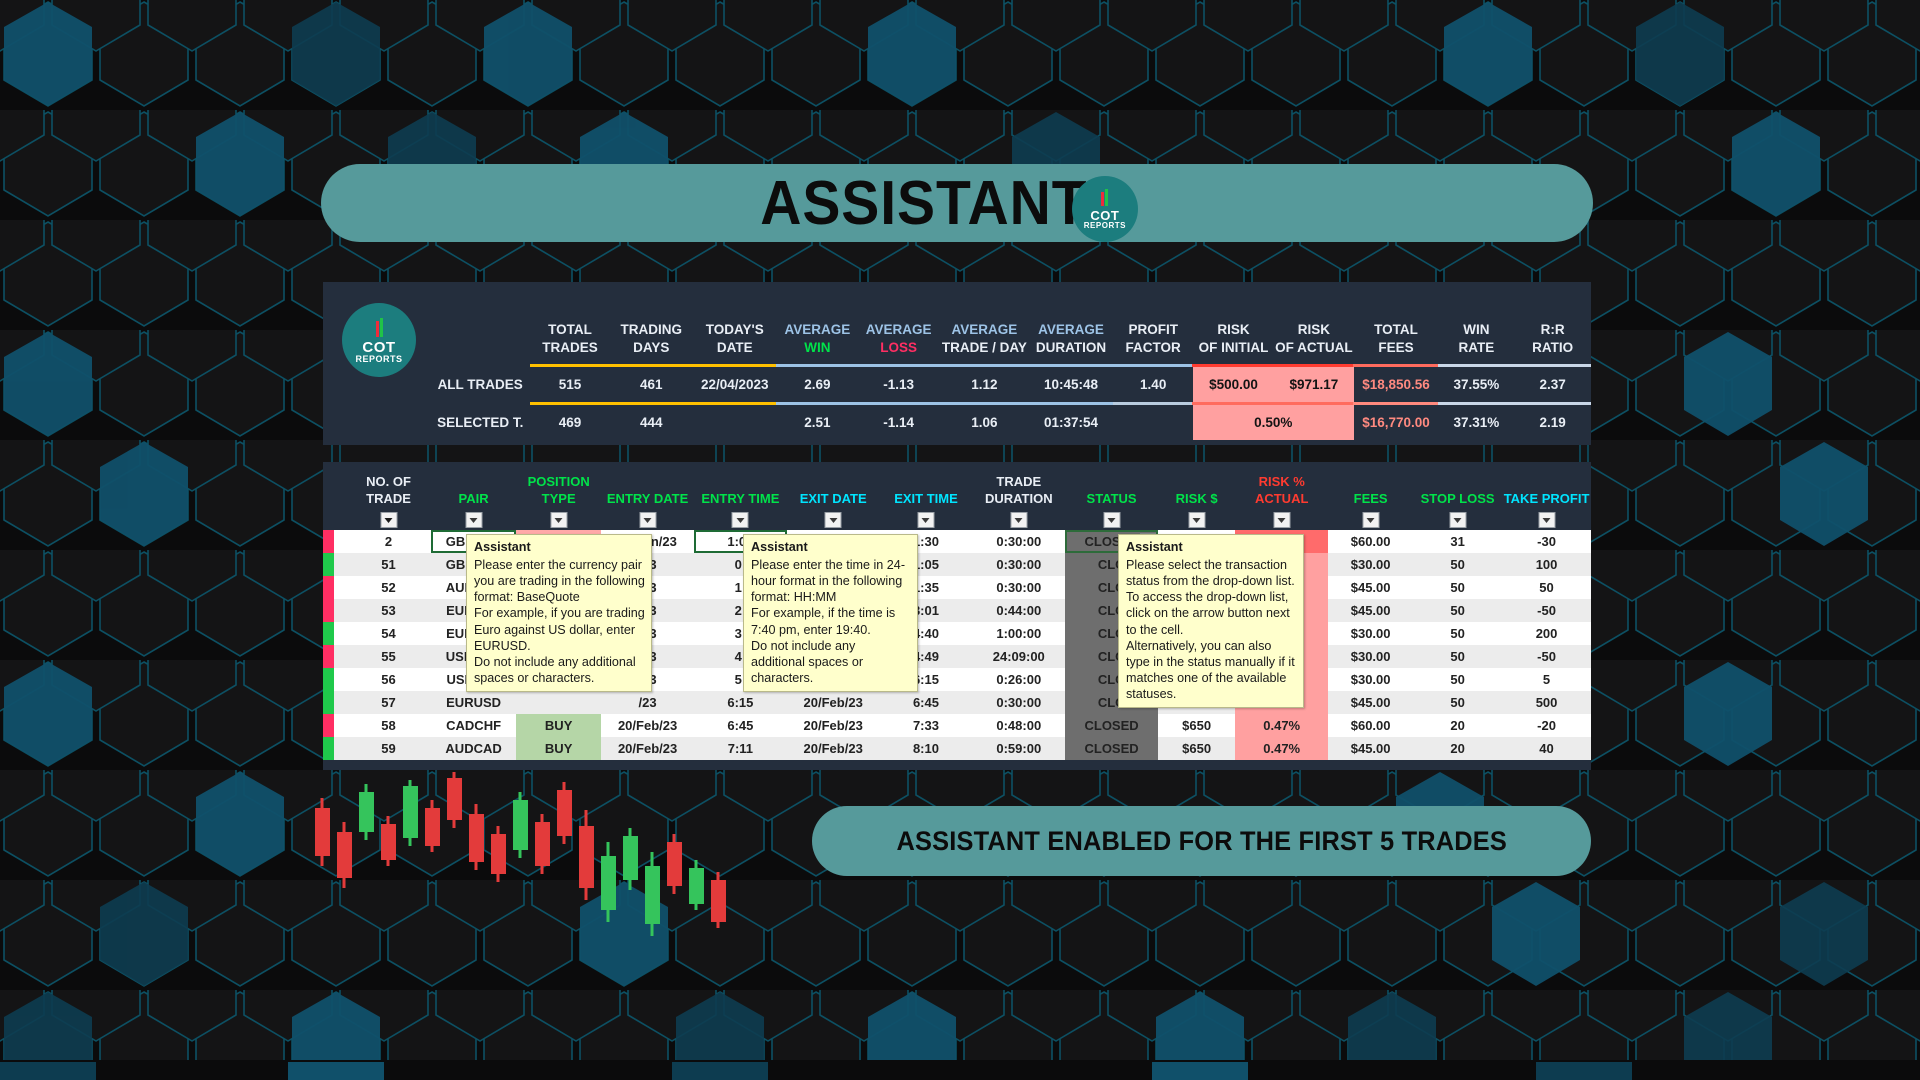  I want to click on cell-entry-date: /23, so click(647, 702).